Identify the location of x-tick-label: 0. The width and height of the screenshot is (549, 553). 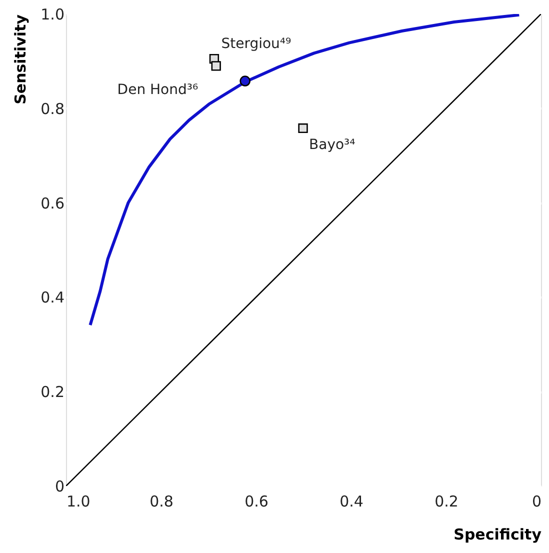
(537, 501).